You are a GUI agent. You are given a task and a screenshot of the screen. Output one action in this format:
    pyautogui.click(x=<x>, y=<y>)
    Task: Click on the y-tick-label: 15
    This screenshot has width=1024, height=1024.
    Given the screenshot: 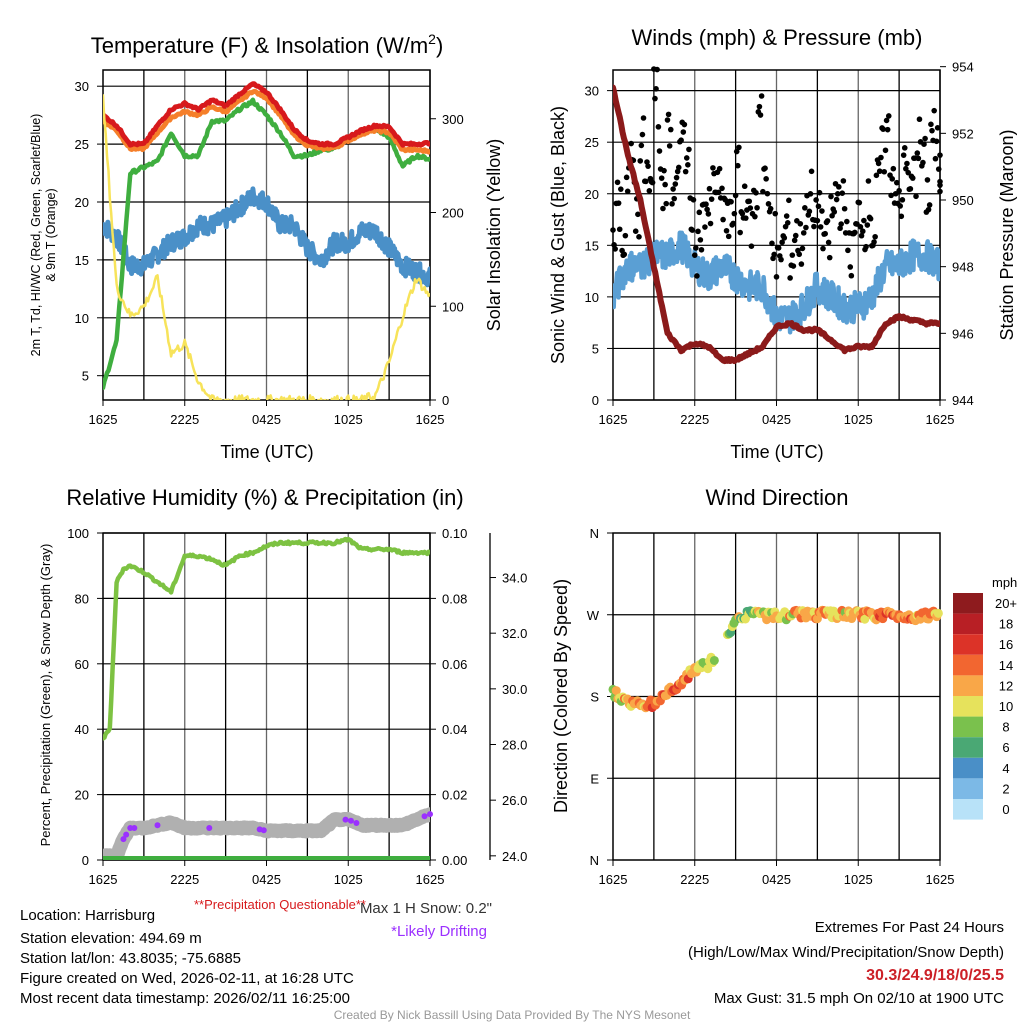 What is the action you would take?
    pyautogui.click(x=82, y=260)
    